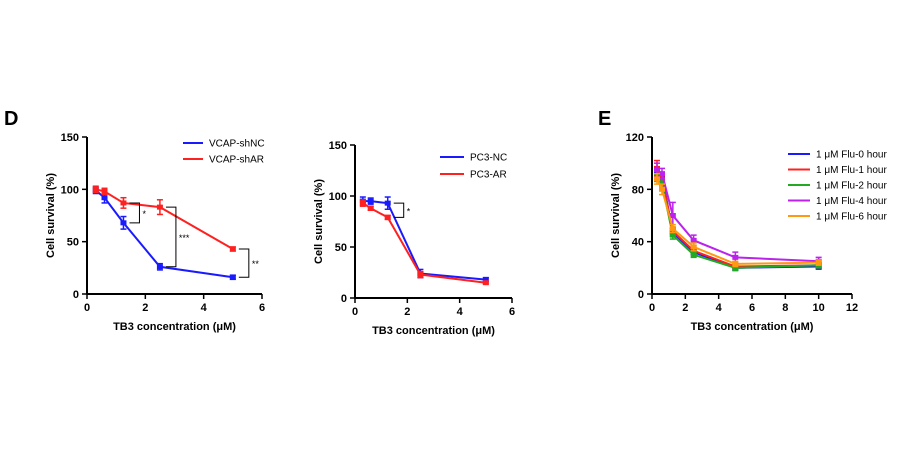 This screenshot has height=450, width=900. What do you see at coordinates (819, 308) in the screenshot?
I see `x-tick-label: 10` at bounding box center [819, 308].